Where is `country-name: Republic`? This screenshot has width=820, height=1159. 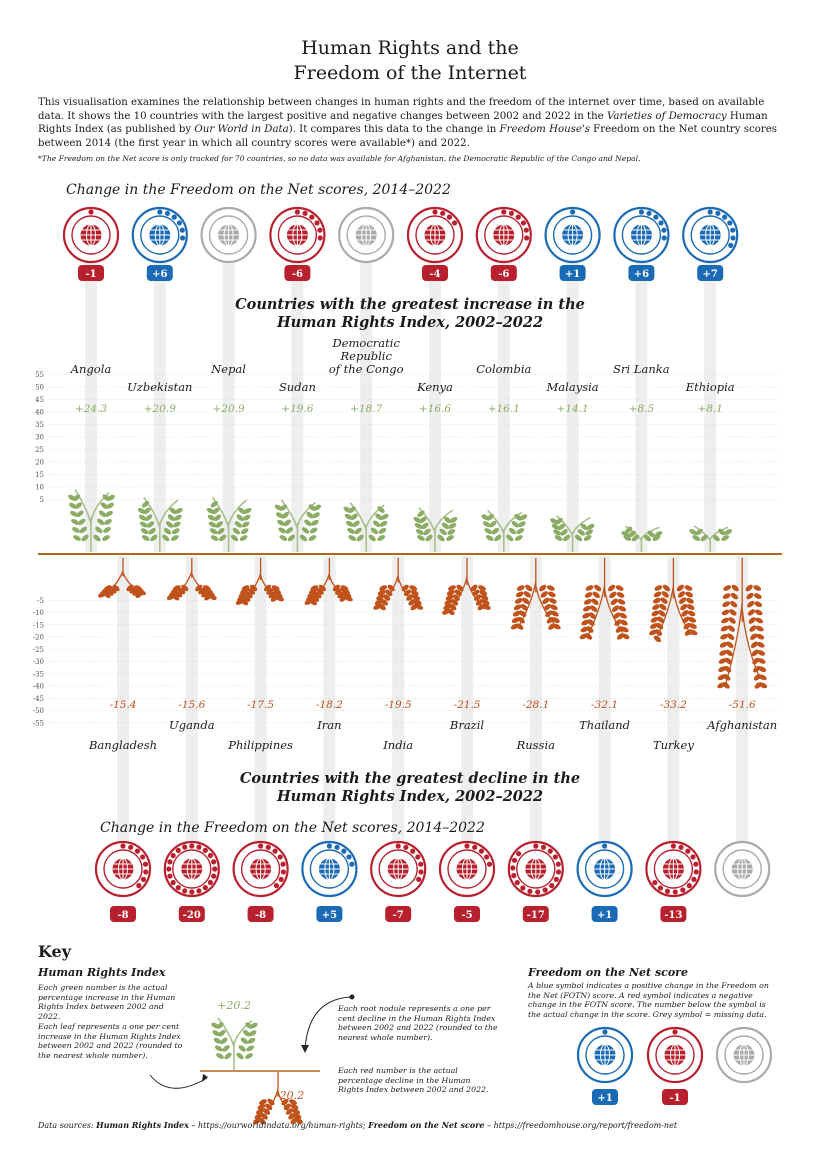
country-name: Republic is located at coordinates (366, 356).